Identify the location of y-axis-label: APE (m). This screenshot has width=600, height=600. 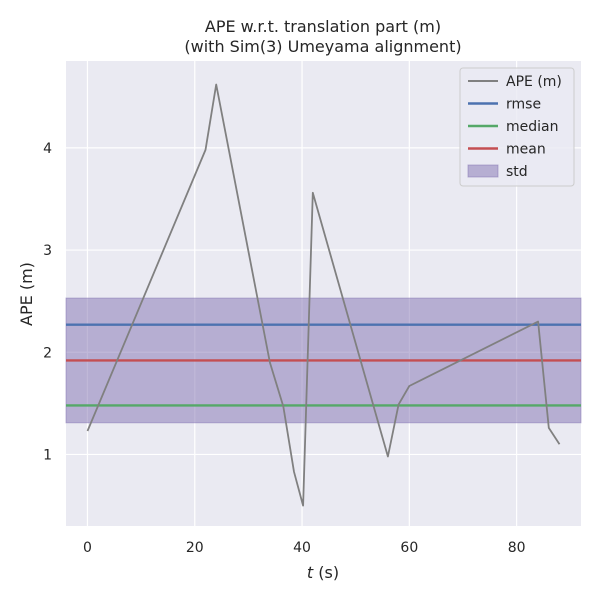
(26, 294).